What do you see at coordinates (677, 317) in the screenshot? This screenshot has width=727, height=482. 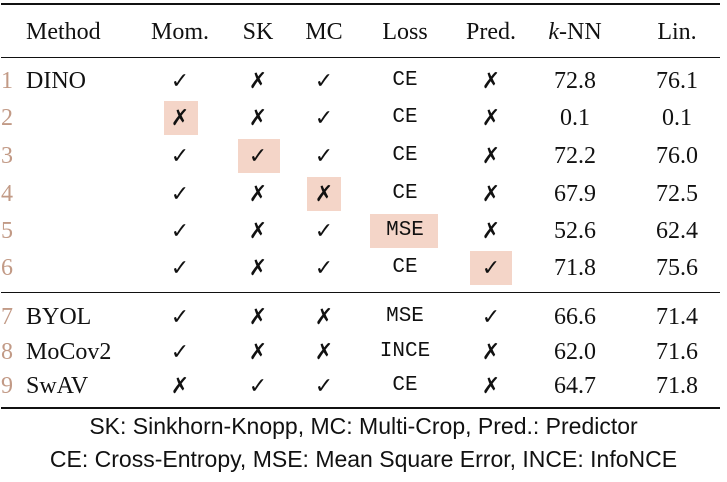 I see `row-lin: 71.4` at bounding box center [677, 317].